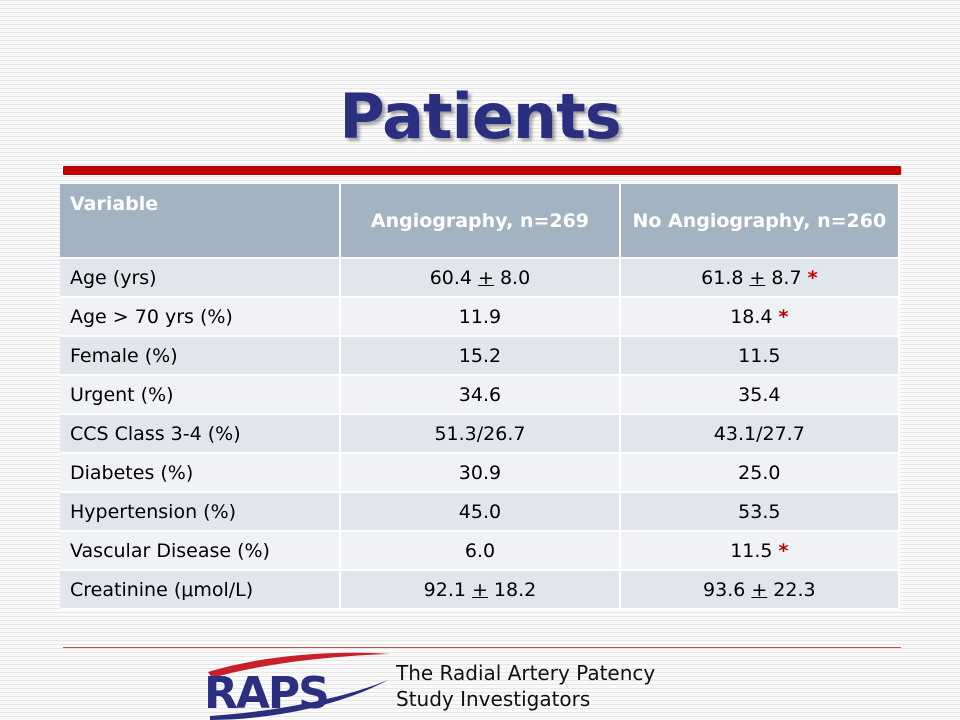 This screenshot has height=720, width=960. Describe the element at coordinates (760, 473) in the screenshot. I see `cell-no-angiography: 25.0` at that location.